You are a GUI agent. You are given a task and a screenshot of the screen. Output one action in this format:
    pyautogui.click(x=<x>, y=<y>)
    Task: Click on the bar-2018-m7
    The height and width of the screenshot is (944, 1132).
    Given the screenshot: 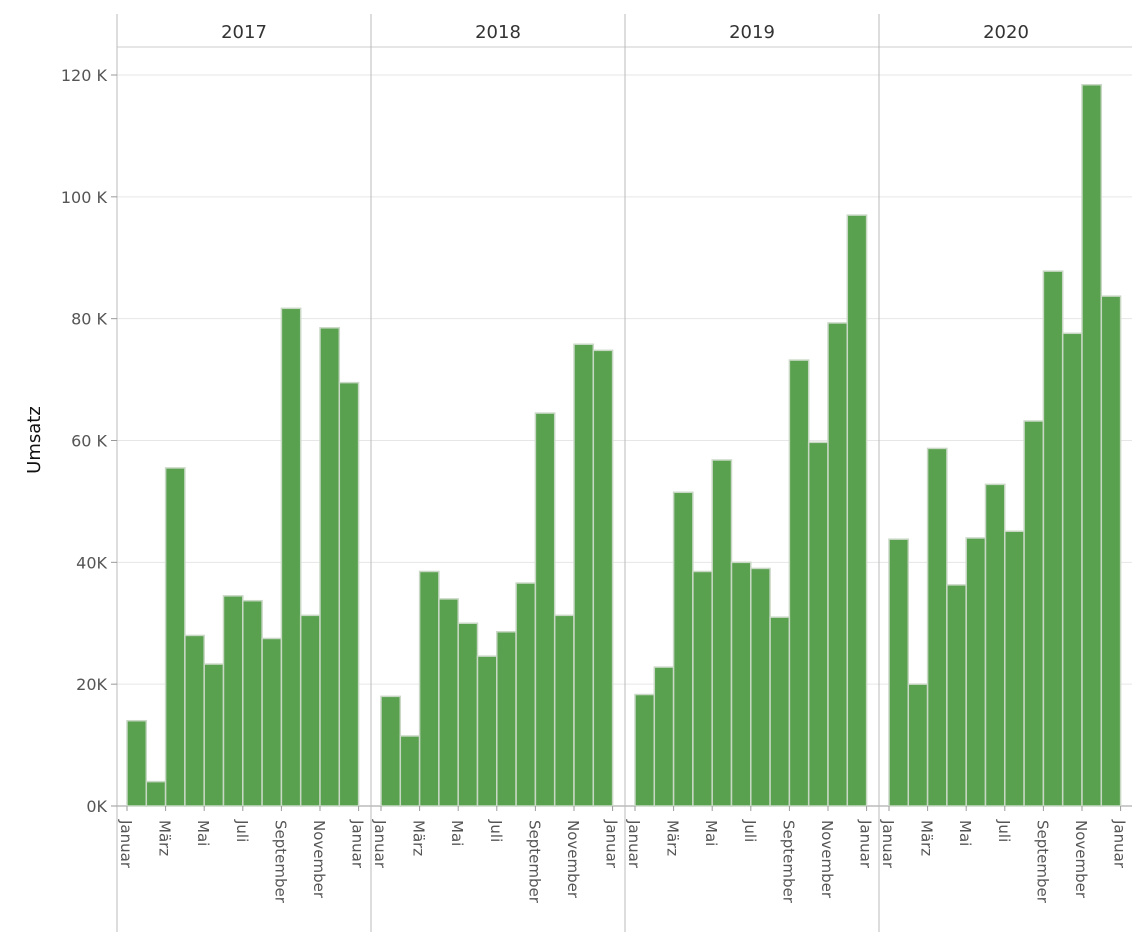 What is the action you would take?
    pyautogui.click(x=506, y=719)
    